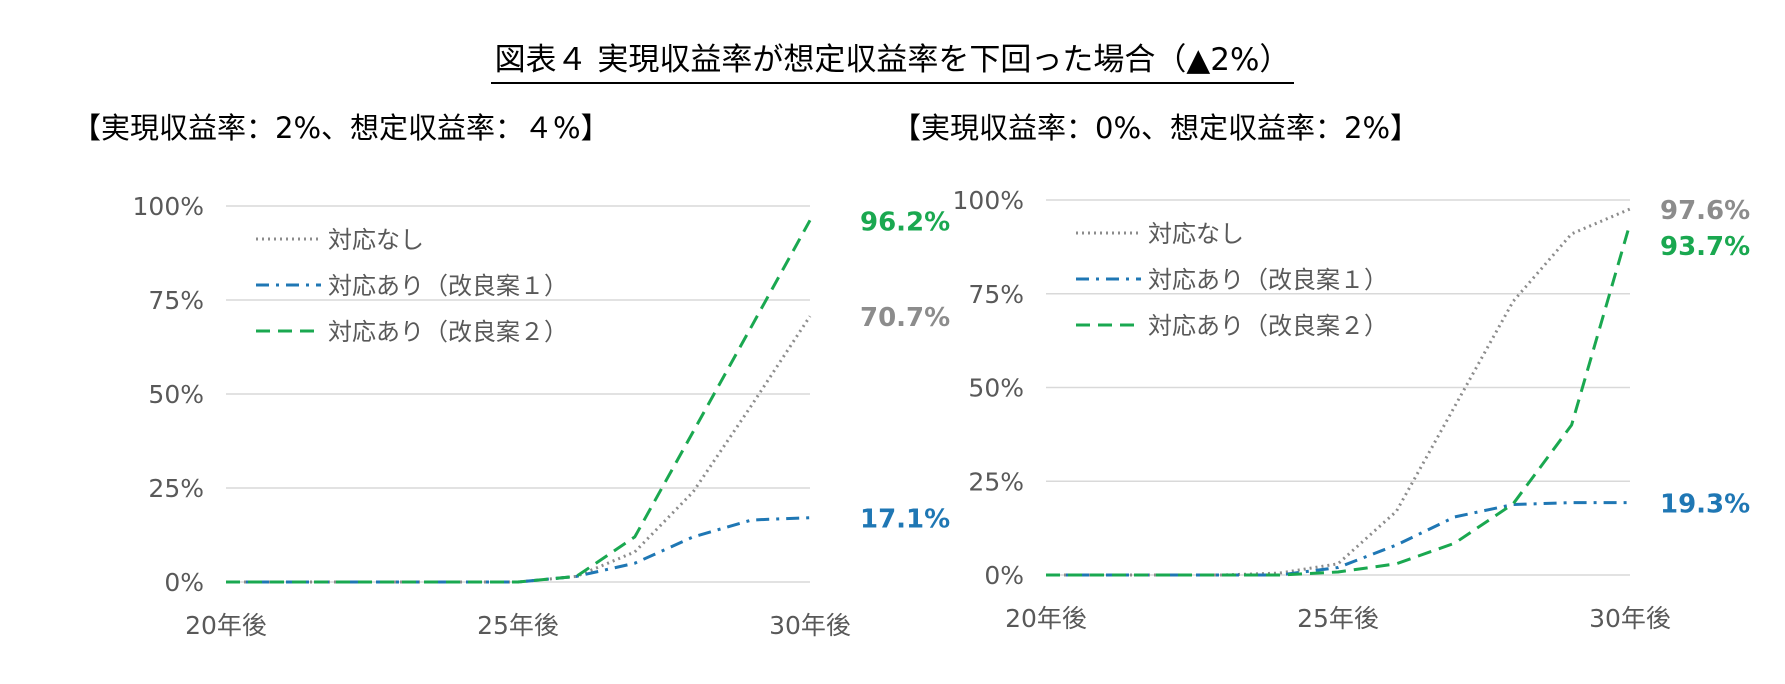  Describe the element at coordinates (1705, 211) in the screenshot. I see `data-label: 97.6%` at that location.